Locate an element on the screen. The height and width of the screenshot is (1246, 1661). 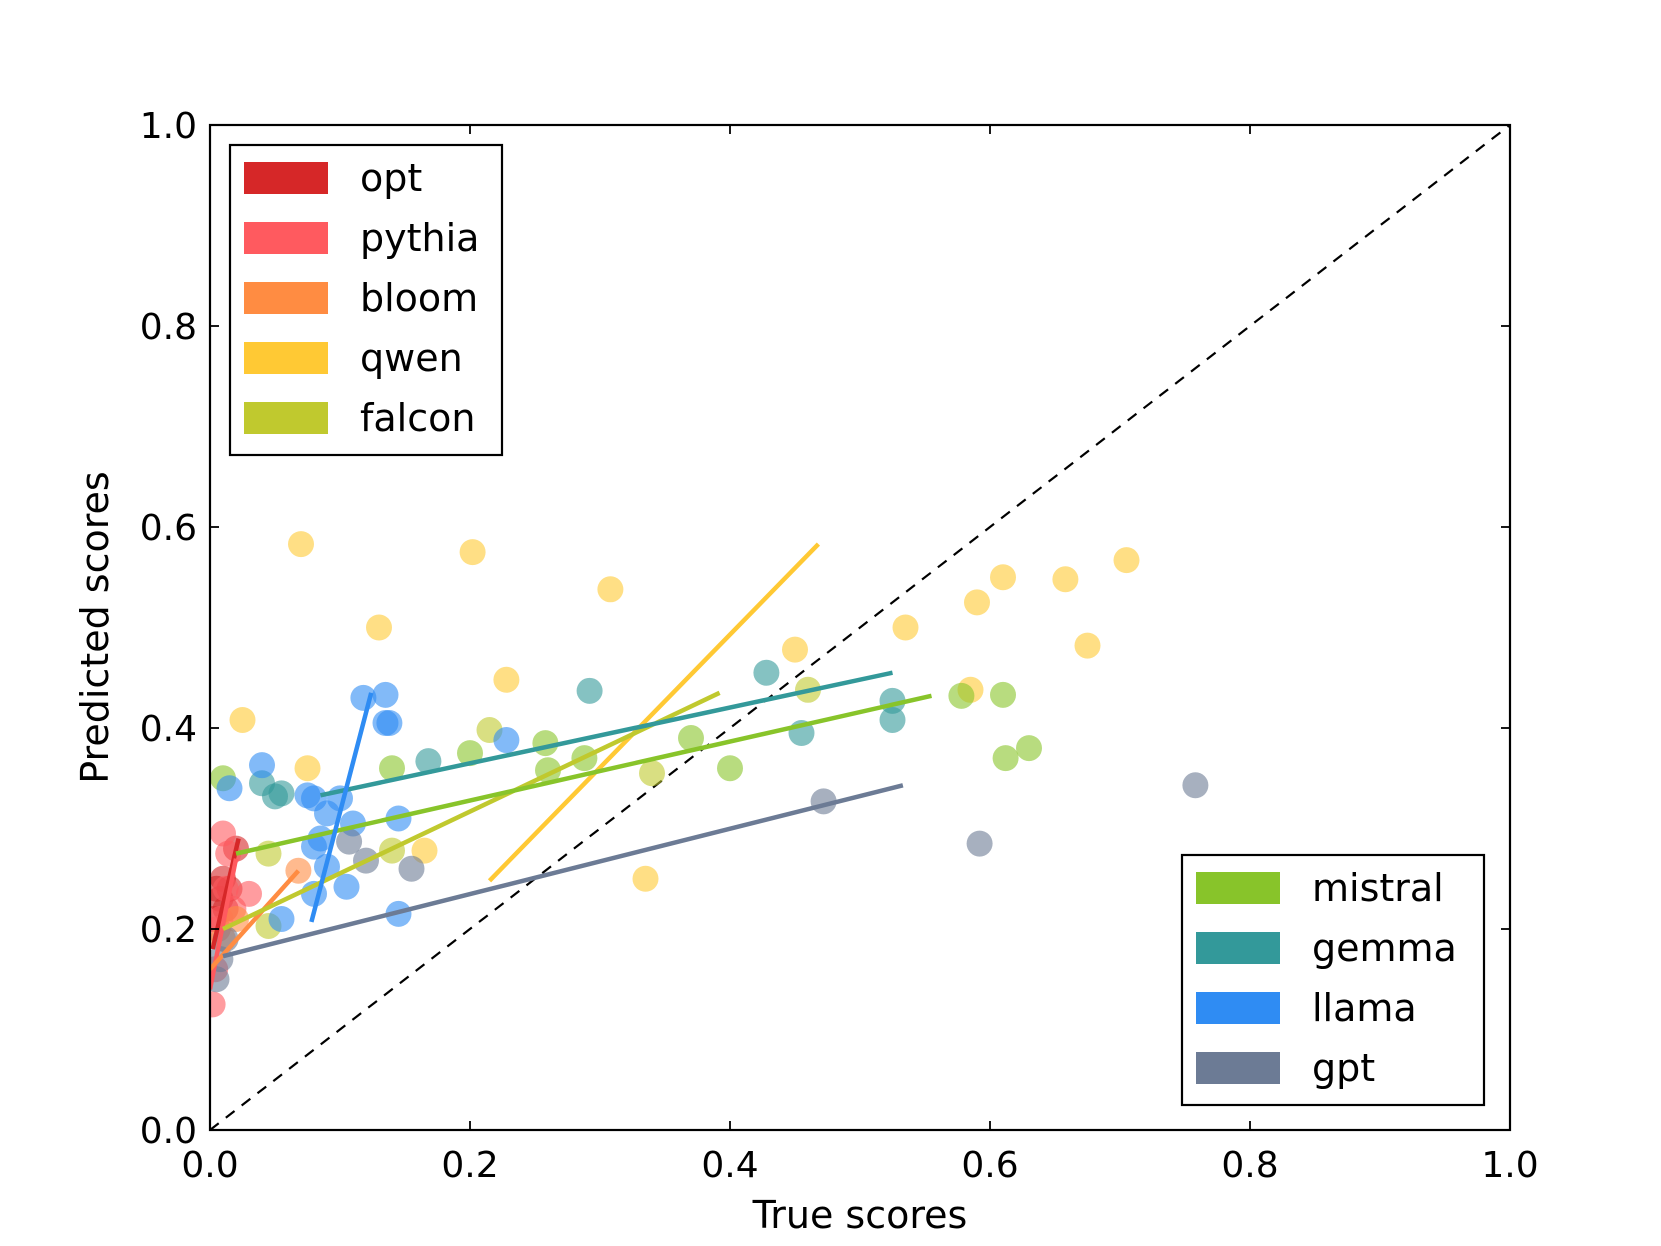
y-tick-label: 1.0 is located at coordinates (168, 126).